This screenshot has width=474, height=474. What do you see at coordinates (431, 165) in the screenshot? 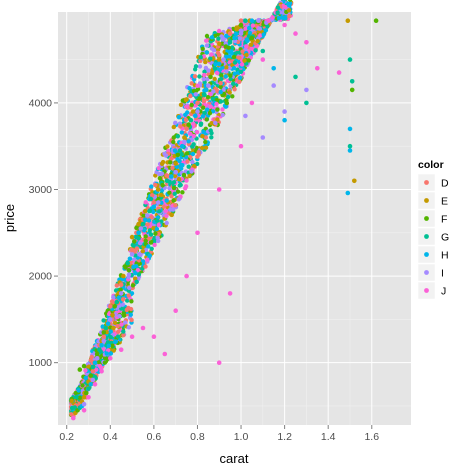
I see `legend-title: color` at bounding box center [431, 165].